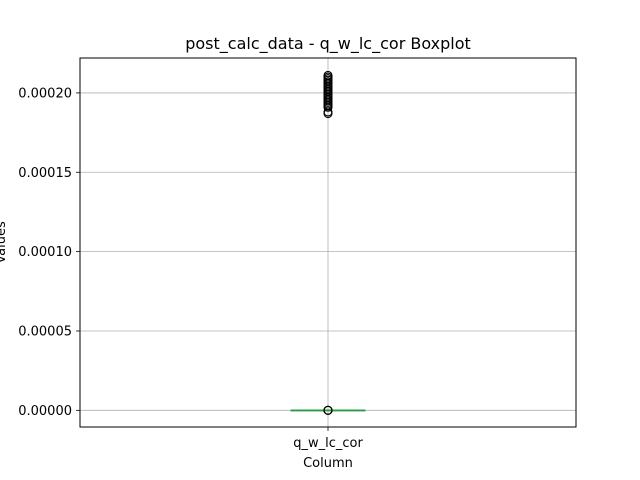 This screenshot has height=480, width=640. I want to click on chart-title: post_calc_data - q_w_lc_cor Boxplot, so click(328, 44).